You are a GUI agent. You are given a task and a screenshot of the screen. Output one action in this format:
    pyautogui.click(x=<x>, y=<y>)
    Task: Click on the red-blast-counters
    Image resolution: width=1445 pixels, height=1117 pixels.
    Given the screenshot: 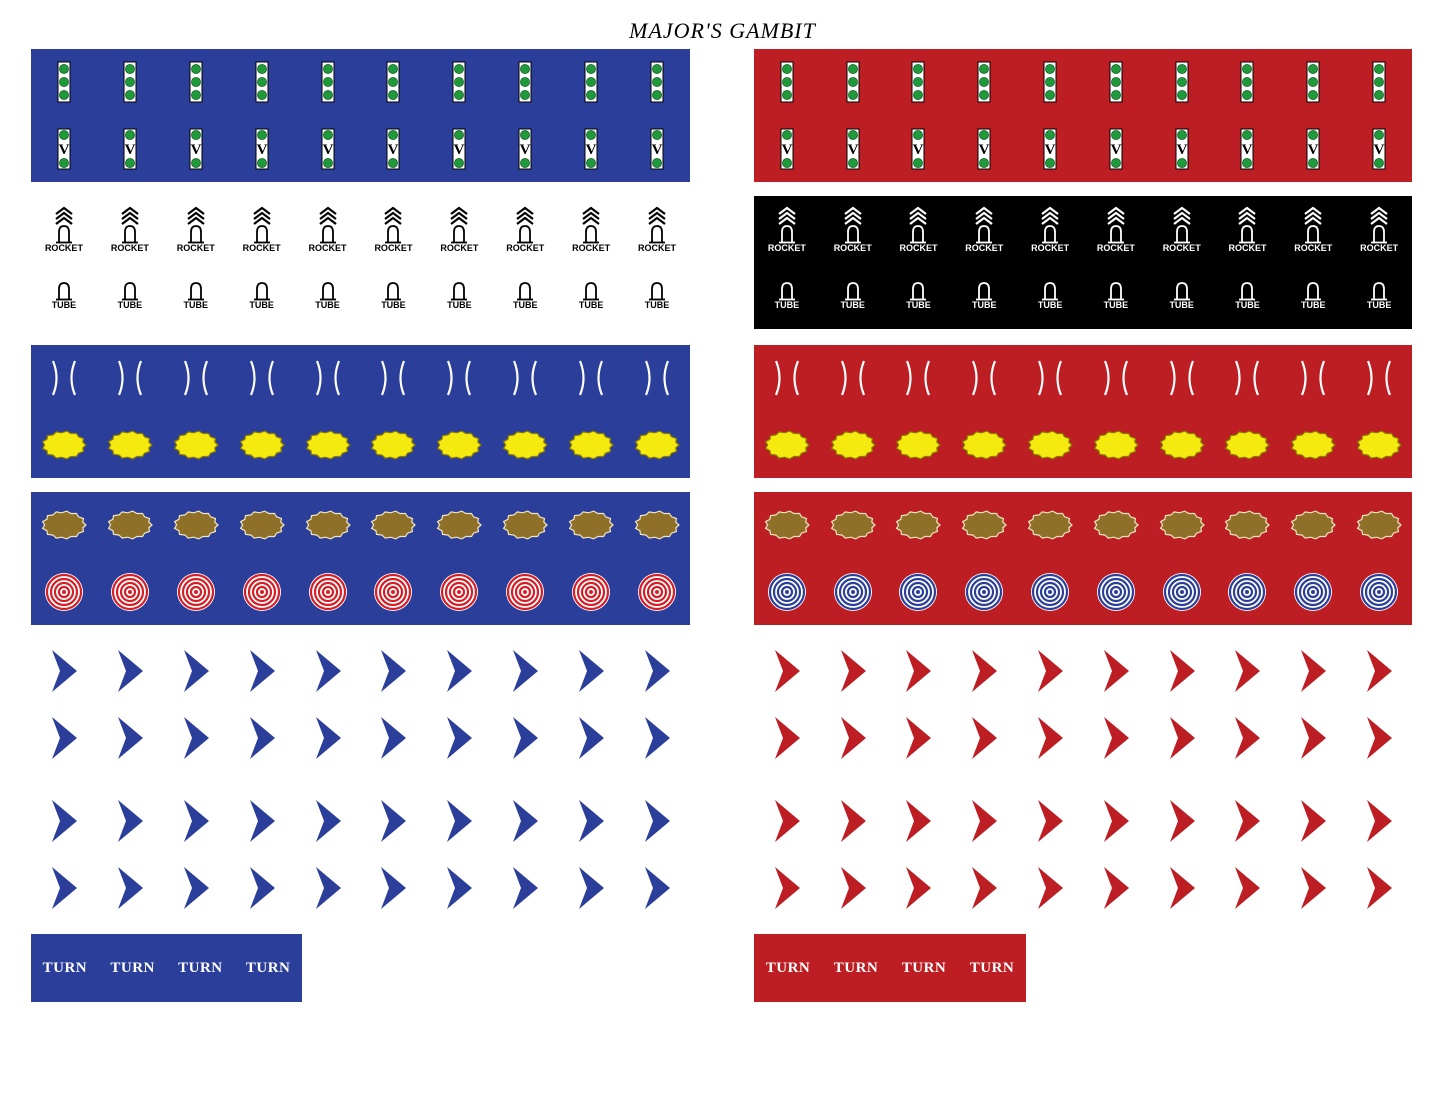 What is the action you would take?
    pyautogui.click(x=1083, y=411)
    